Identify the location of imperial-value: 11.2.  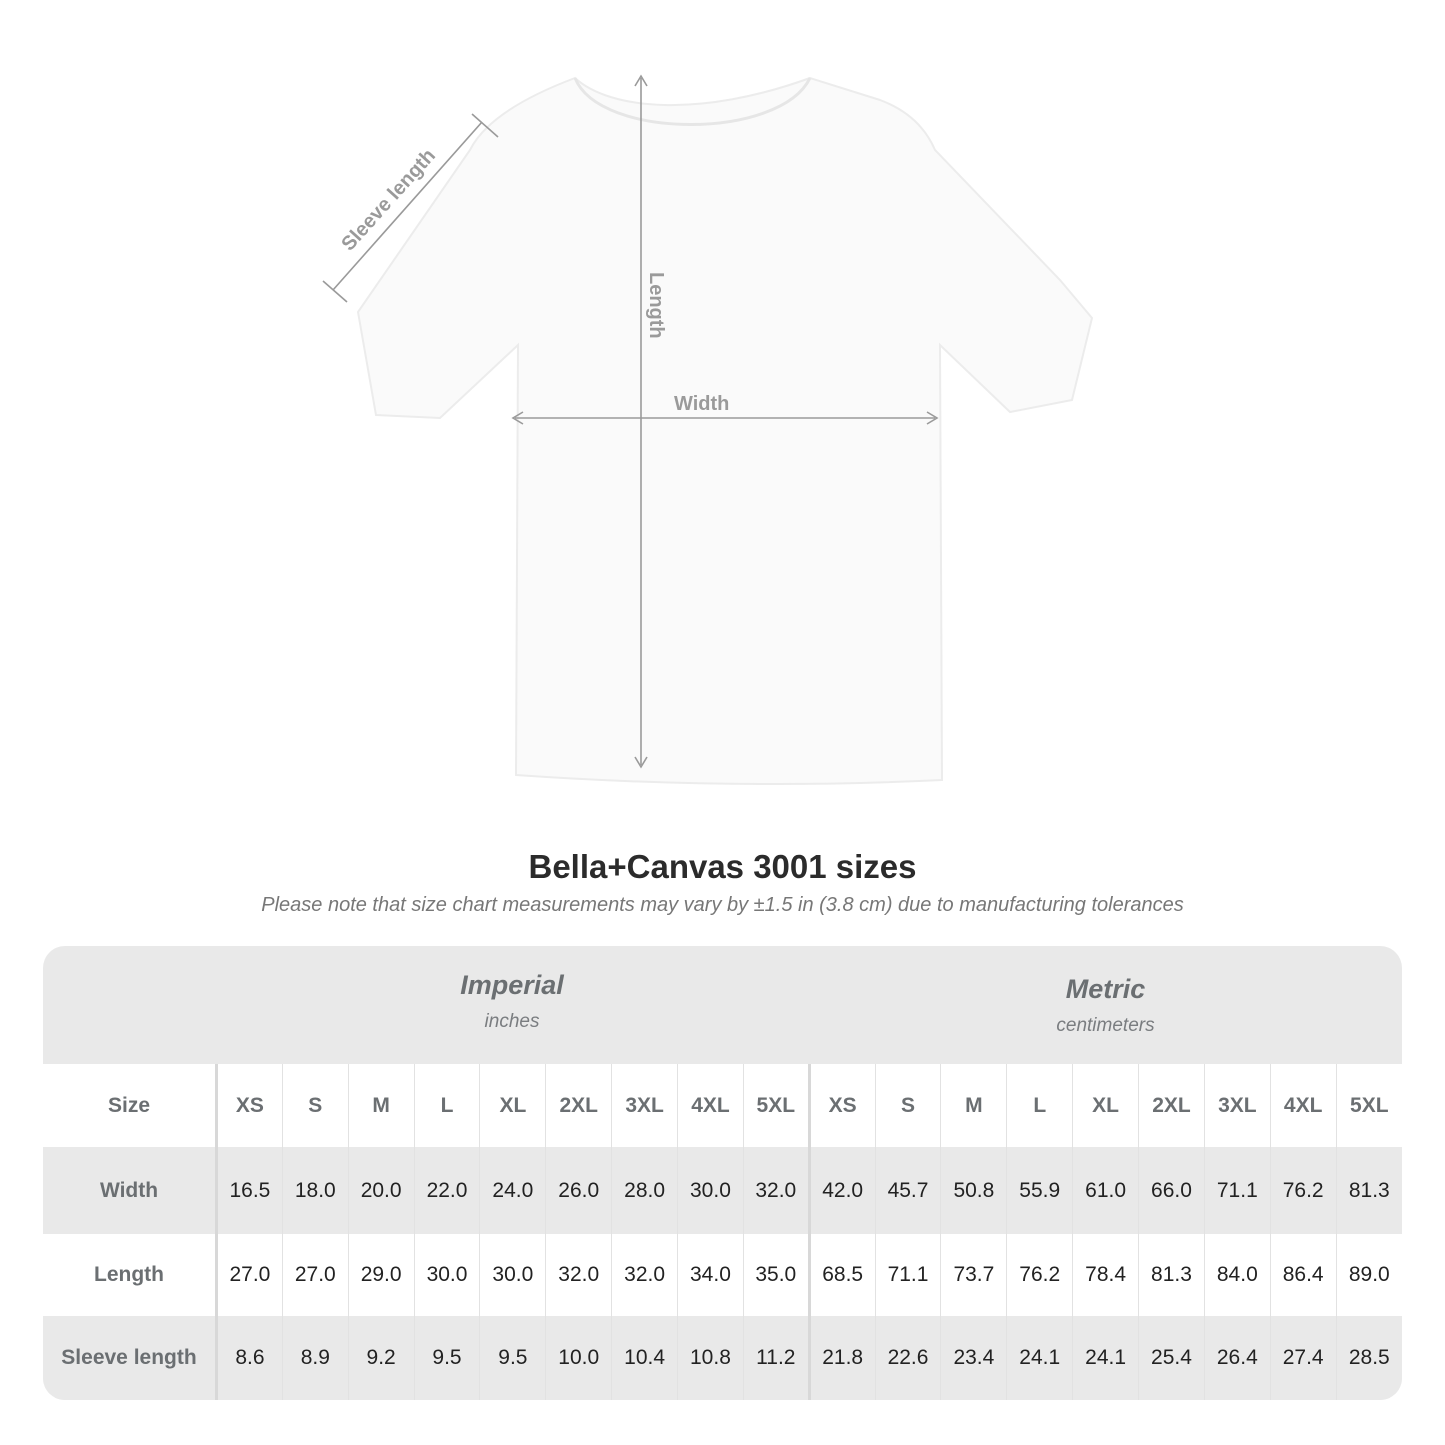
(776, 1358).